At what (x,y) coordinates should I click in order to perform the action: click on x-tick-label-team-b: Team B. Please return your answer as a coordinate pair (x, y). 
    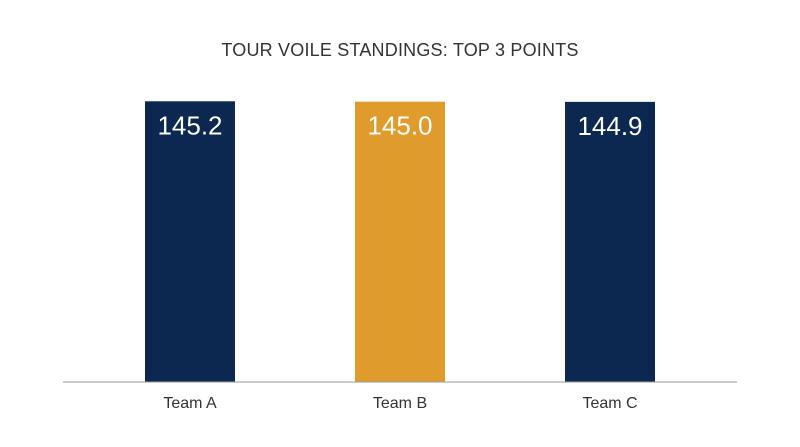
    Looking at the image, I should click on (400, 403).